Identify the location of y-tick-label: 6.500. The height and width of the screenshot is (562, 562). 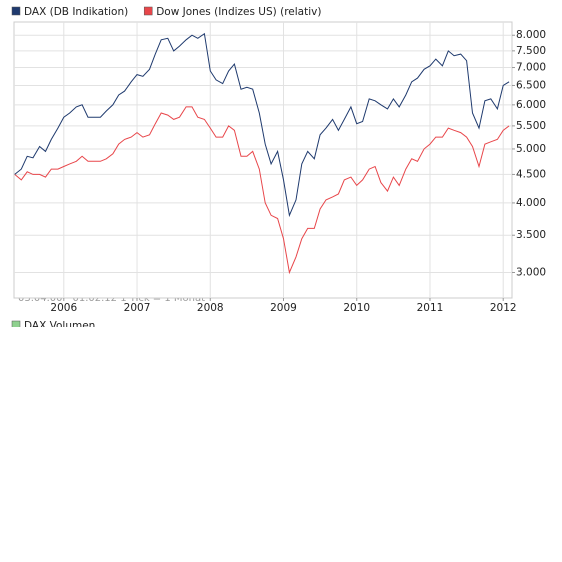
(531, 85).